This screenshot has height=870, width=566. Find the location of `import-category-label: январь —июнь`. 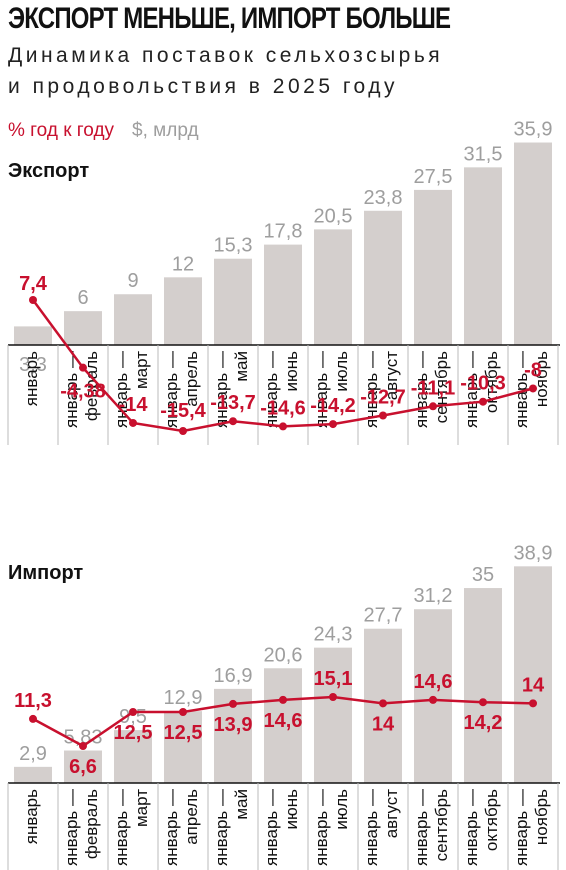

import-category-label: январь —июнь is located at coordinates (281, 827).